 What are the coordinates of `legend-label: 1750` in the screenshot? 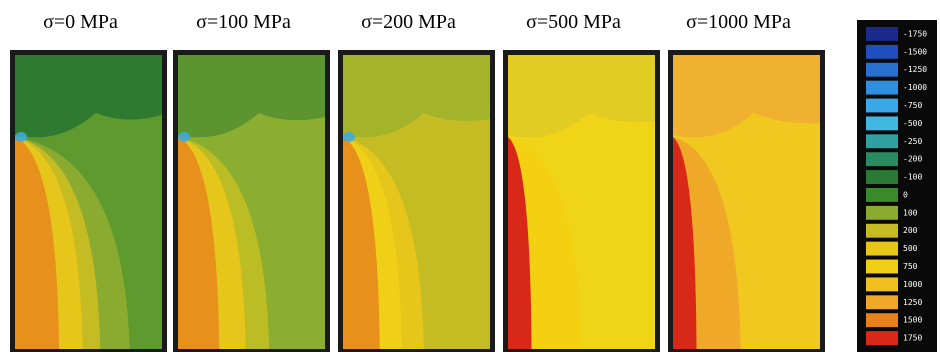 It's located at (912, 338).